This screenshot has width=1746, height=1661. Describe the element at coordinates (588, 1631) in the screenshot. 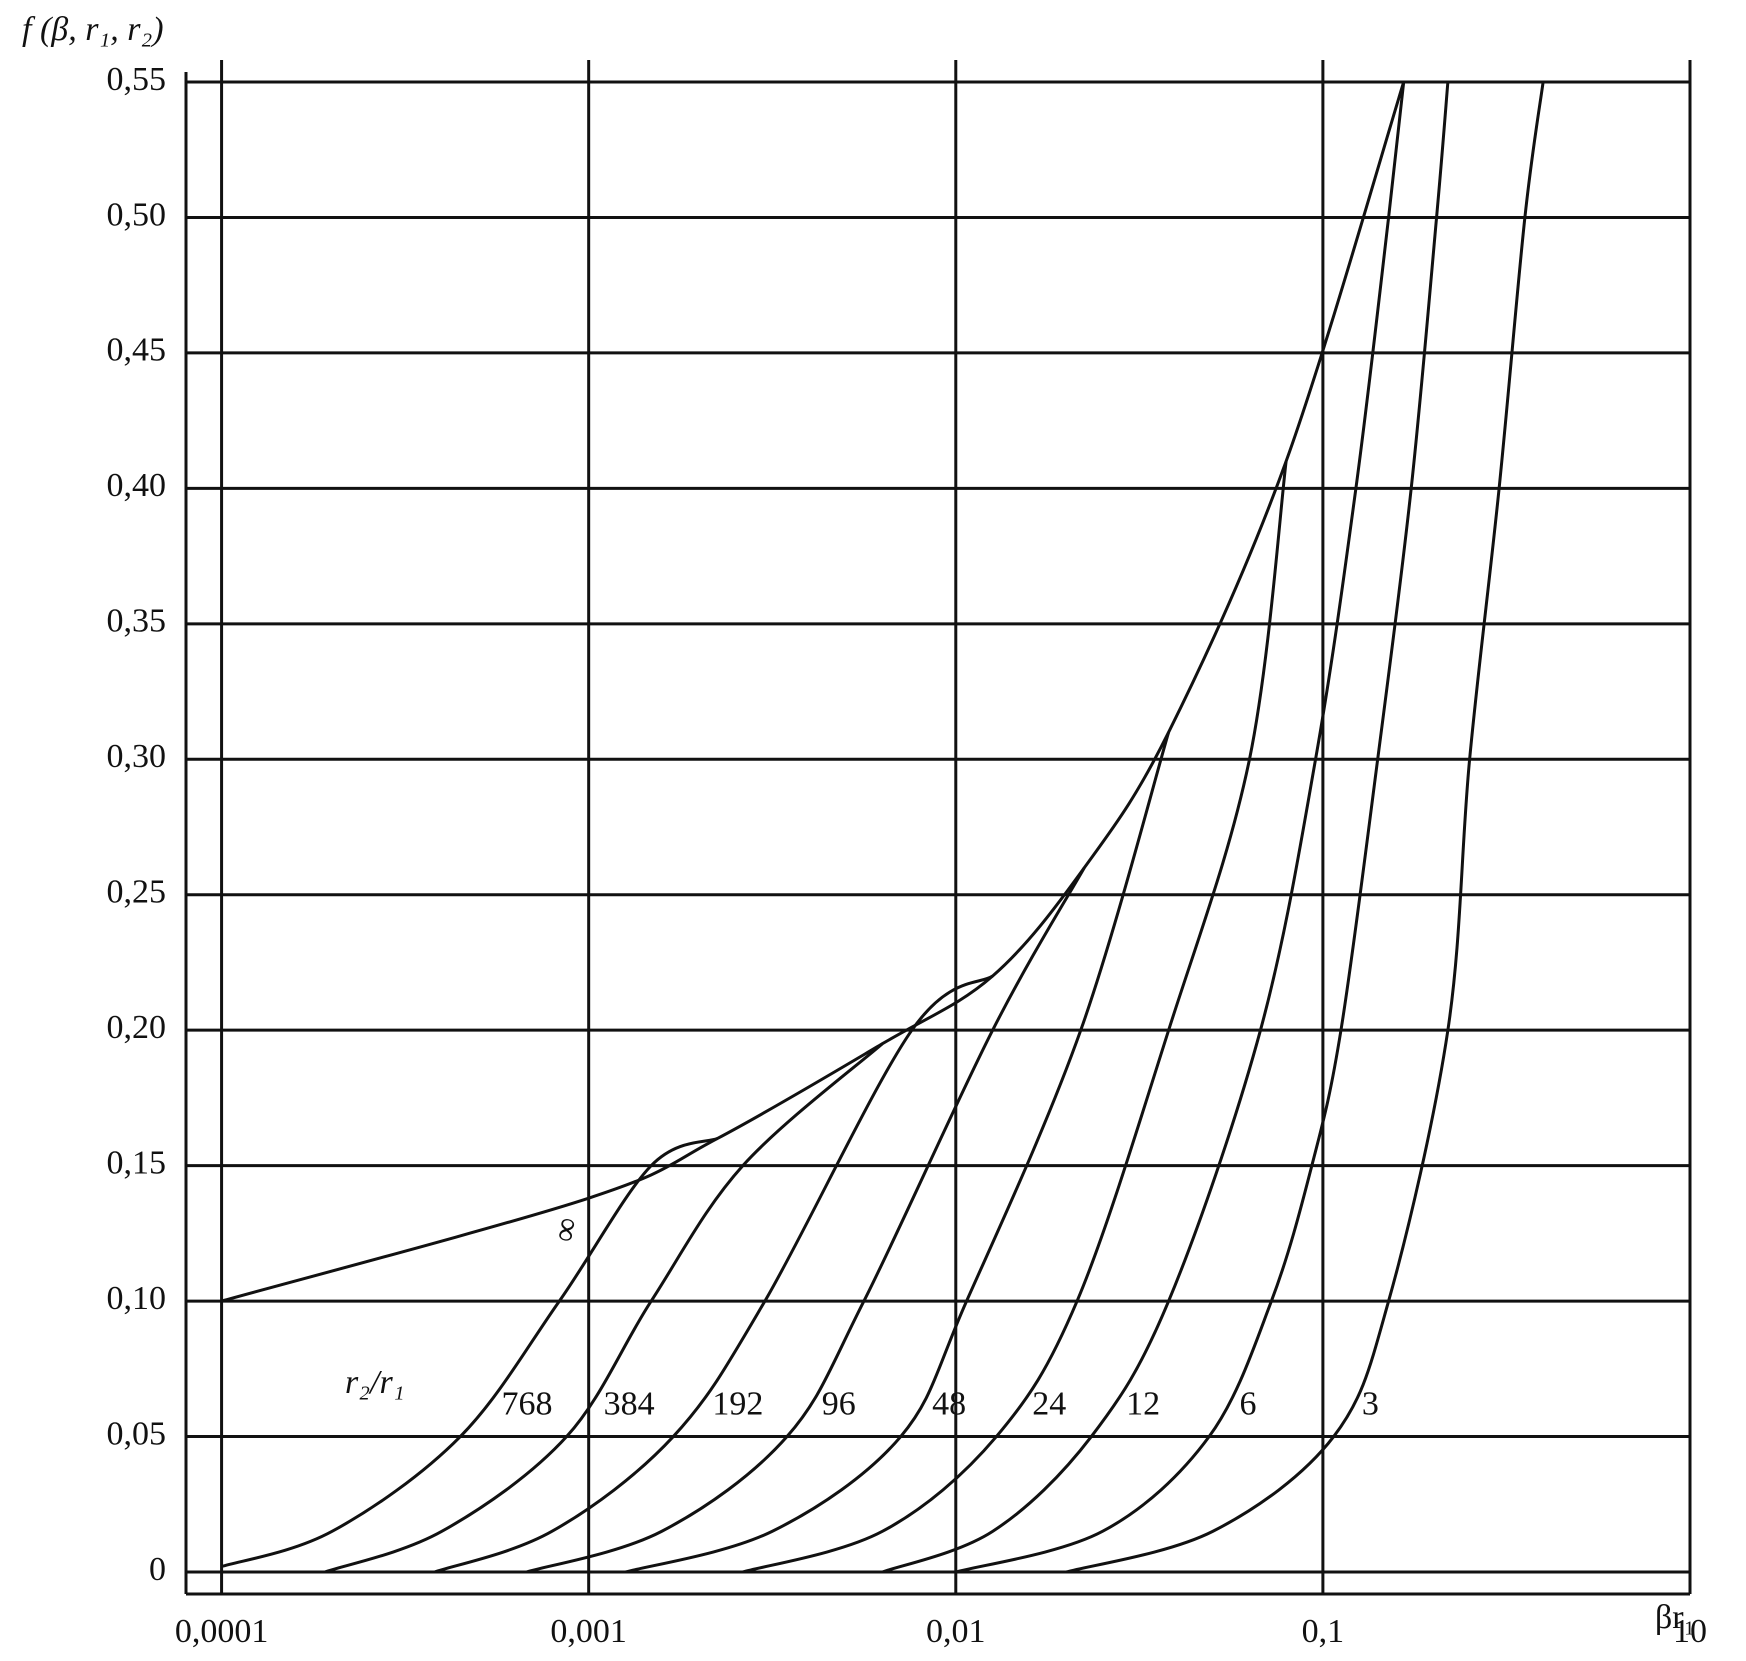

I see `x-tick-label: 0,001` at that location.